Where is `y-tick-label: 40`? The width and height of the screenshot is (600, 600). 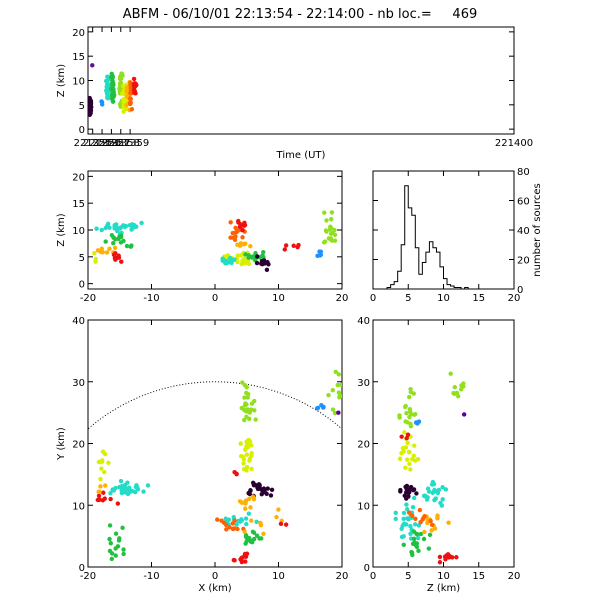
y-tick-label: 40 is located at coordinates (523, 231).